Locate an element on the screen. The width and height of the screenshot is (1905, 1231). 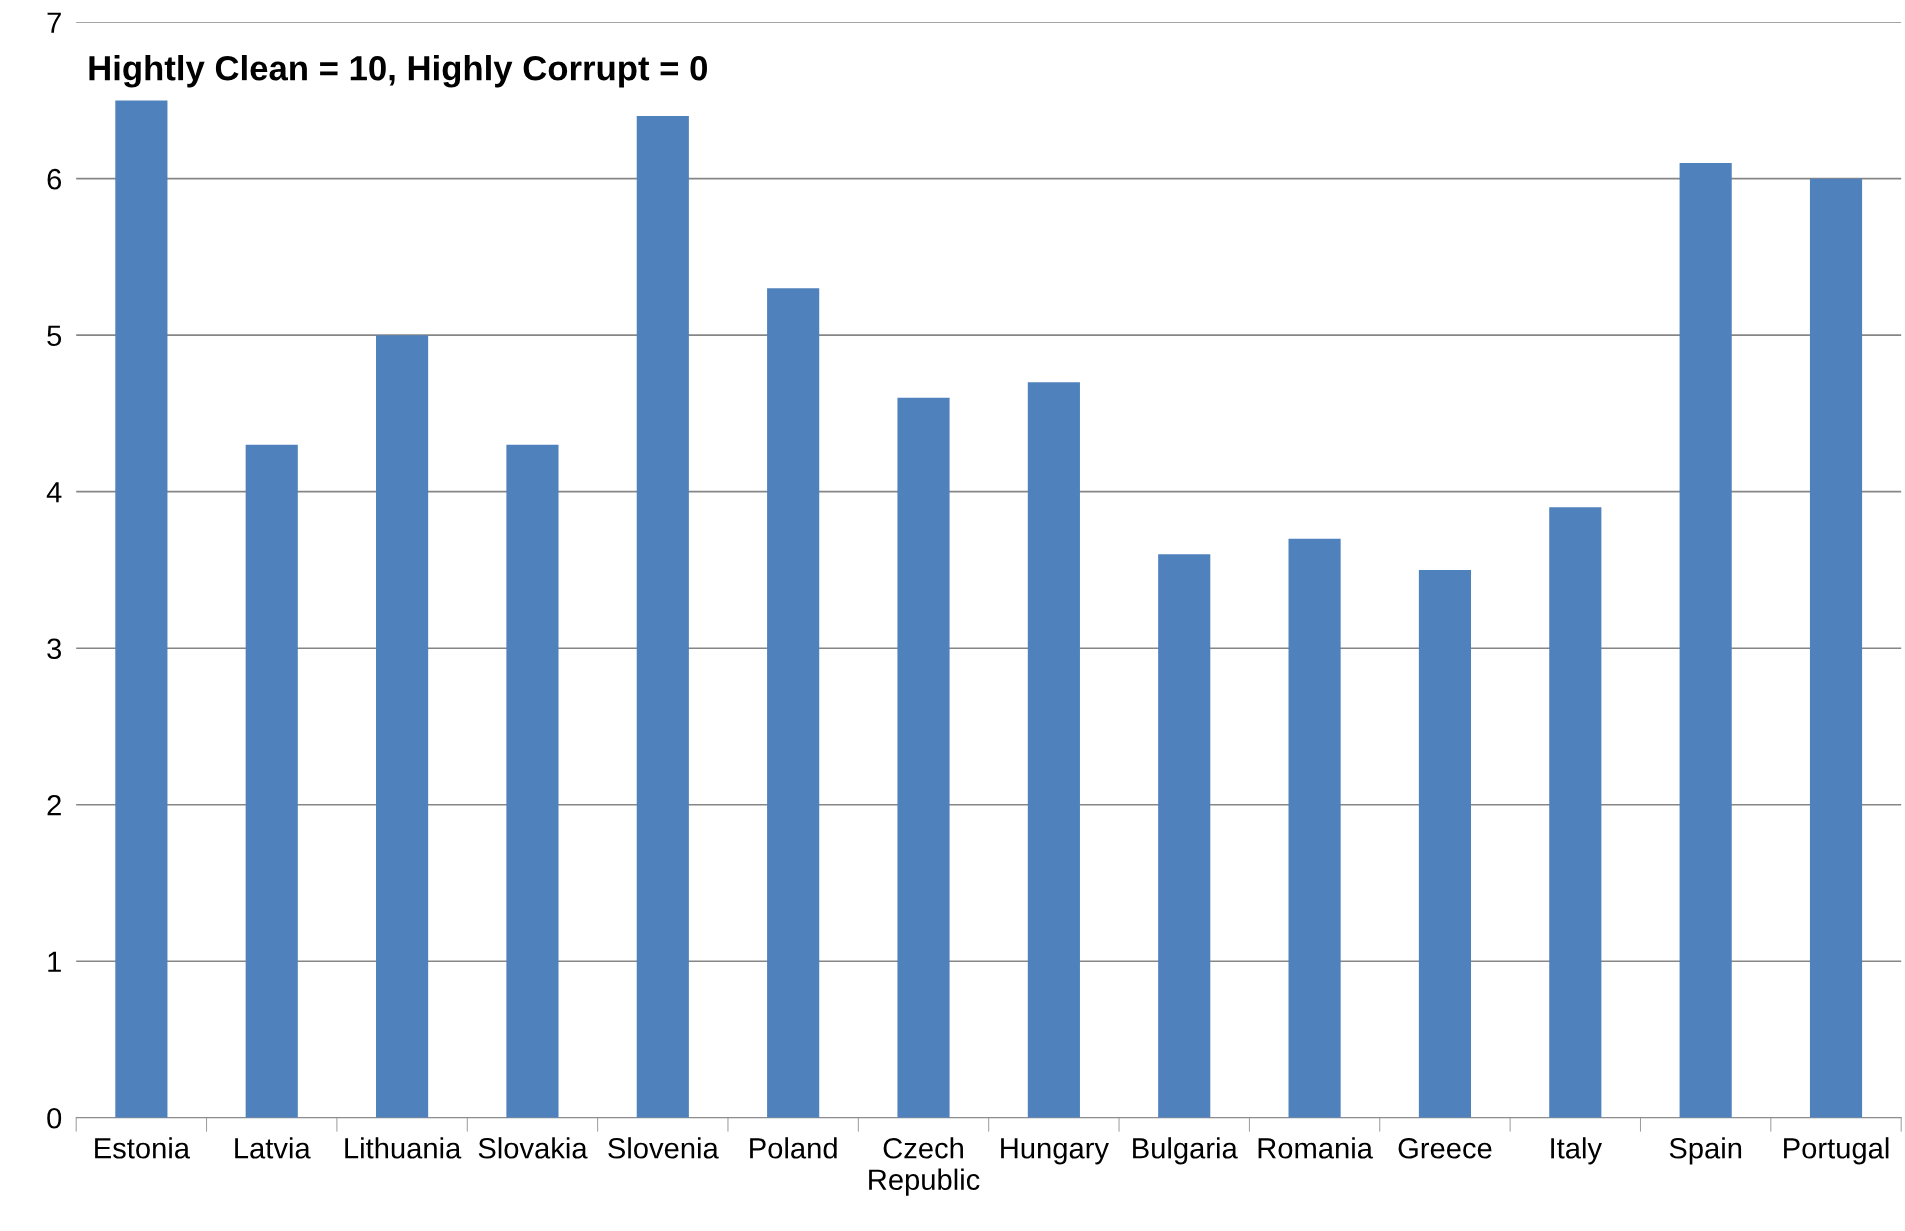
x-tick-label: Slovenia is located at coordinates (663, 1148).